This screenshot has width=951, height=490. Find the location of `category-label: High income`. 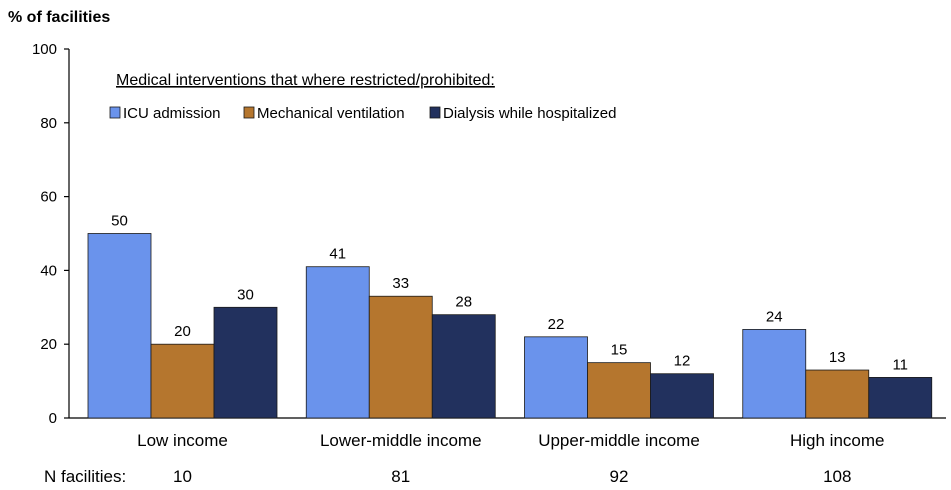

category-label: High income is located at coordinates (837, 440).